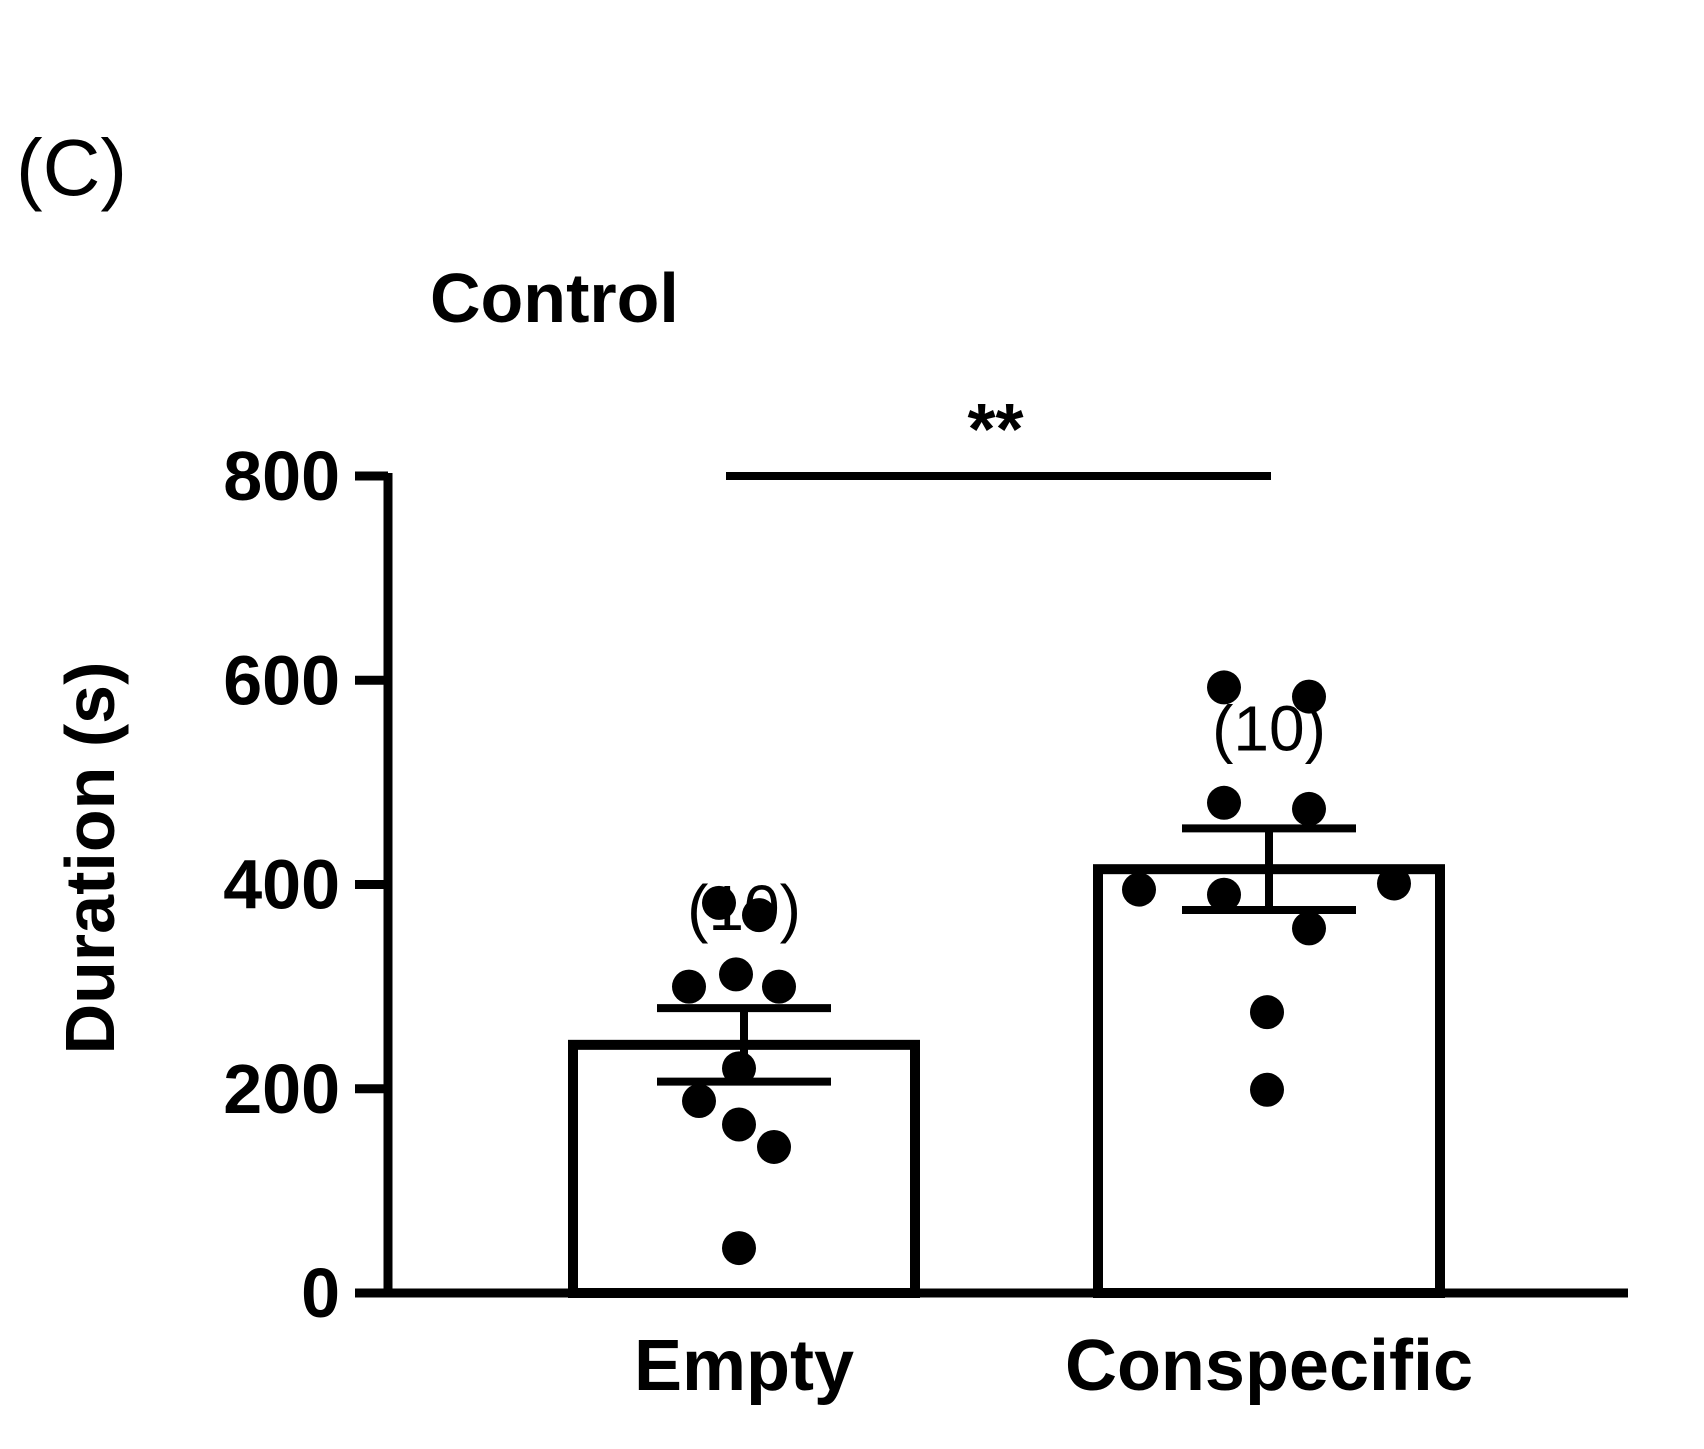  What do you see at coordinates (281, 885) in the screenshot?
I see `y-tick-label: 400` at bounding box center [281, 885].